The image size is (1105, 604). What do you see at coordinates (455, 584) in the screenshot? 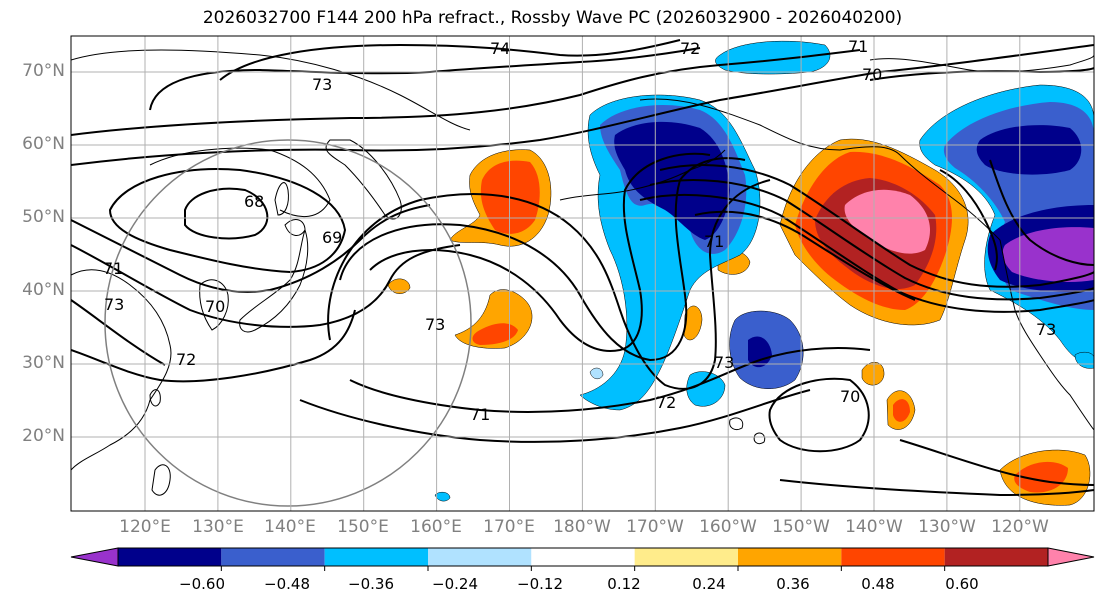
I see `colorbar-tick-label: −0.24` at bounding box center [455, 584].